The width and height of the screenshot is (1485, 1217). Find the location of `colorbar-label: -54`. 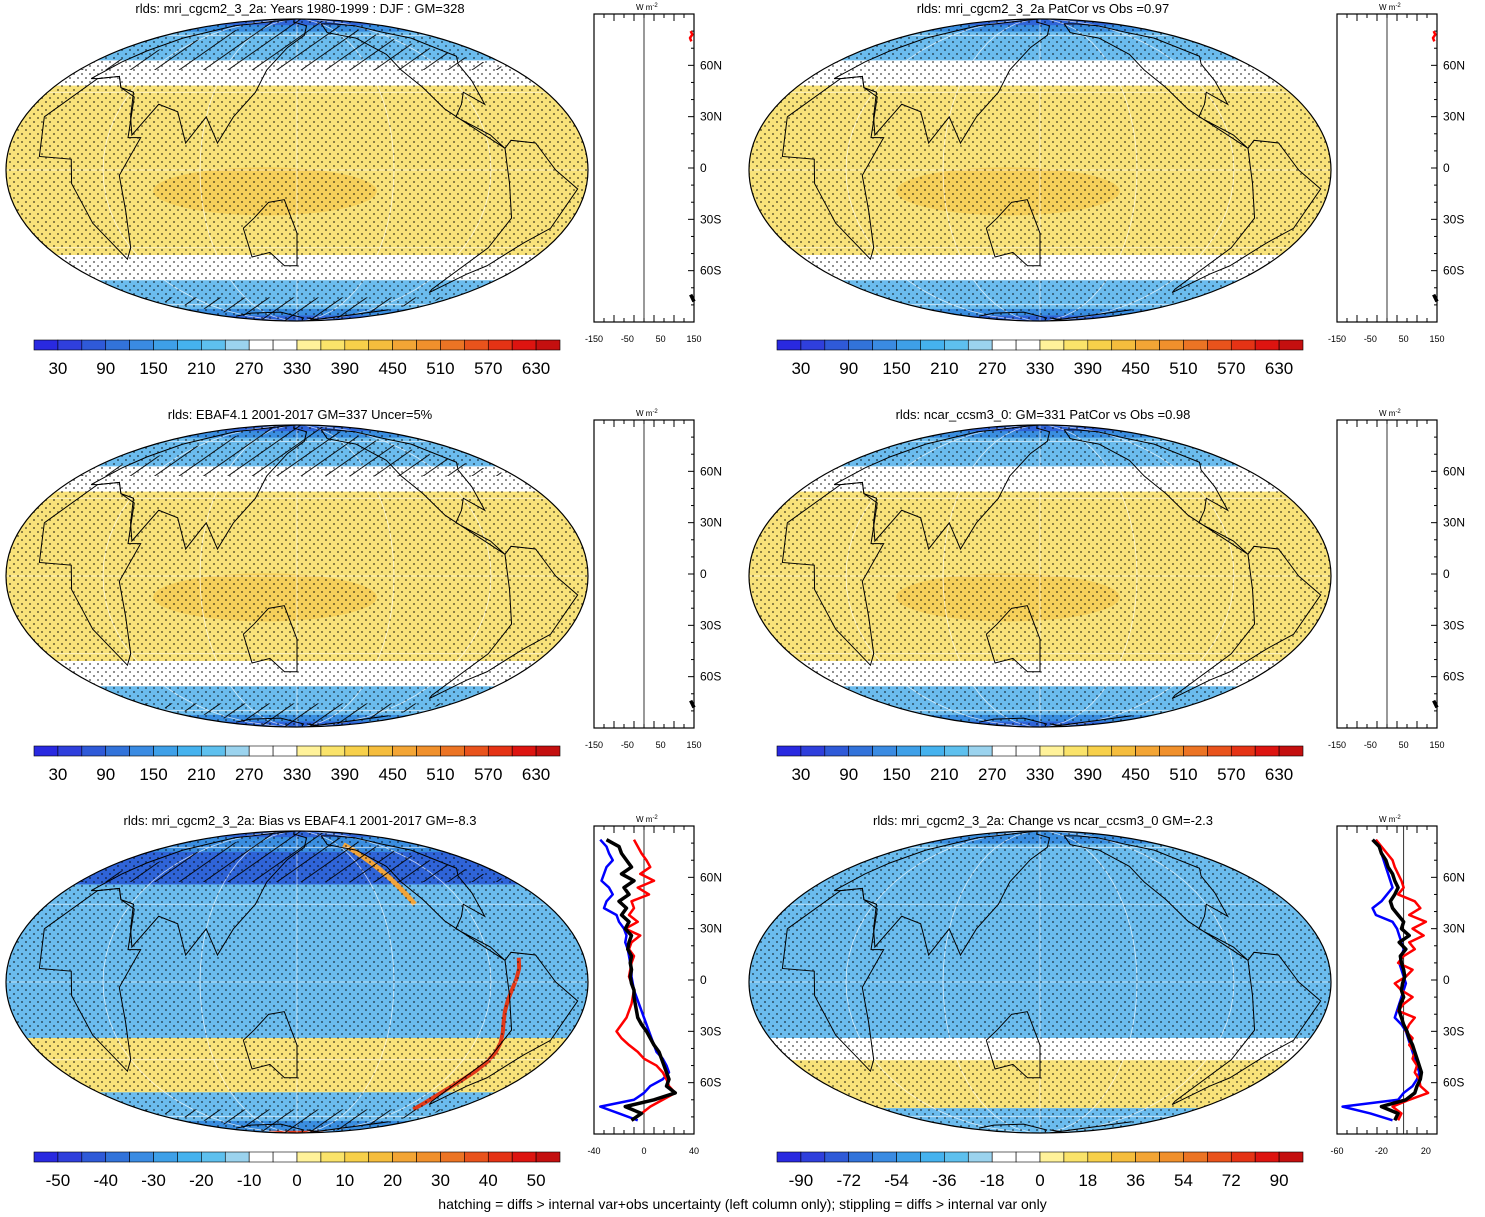

colorbar-label: -54 is located at coordinates (896, 1180).